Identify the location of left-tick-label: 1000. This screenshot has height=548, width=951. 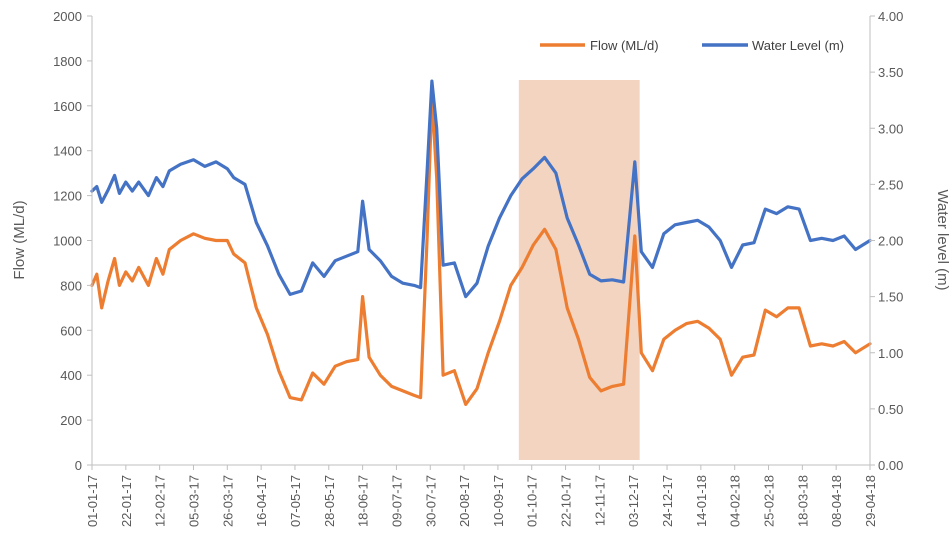
(67, 241).